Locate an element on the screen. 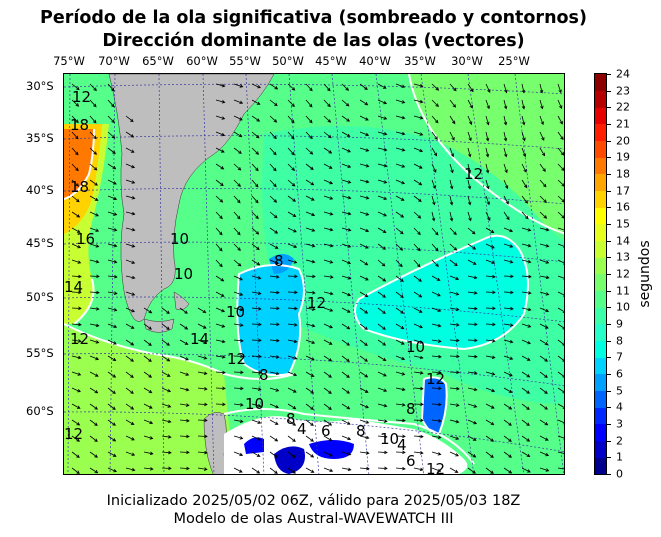  period-zone-9s is located at coordinates (270, 320).